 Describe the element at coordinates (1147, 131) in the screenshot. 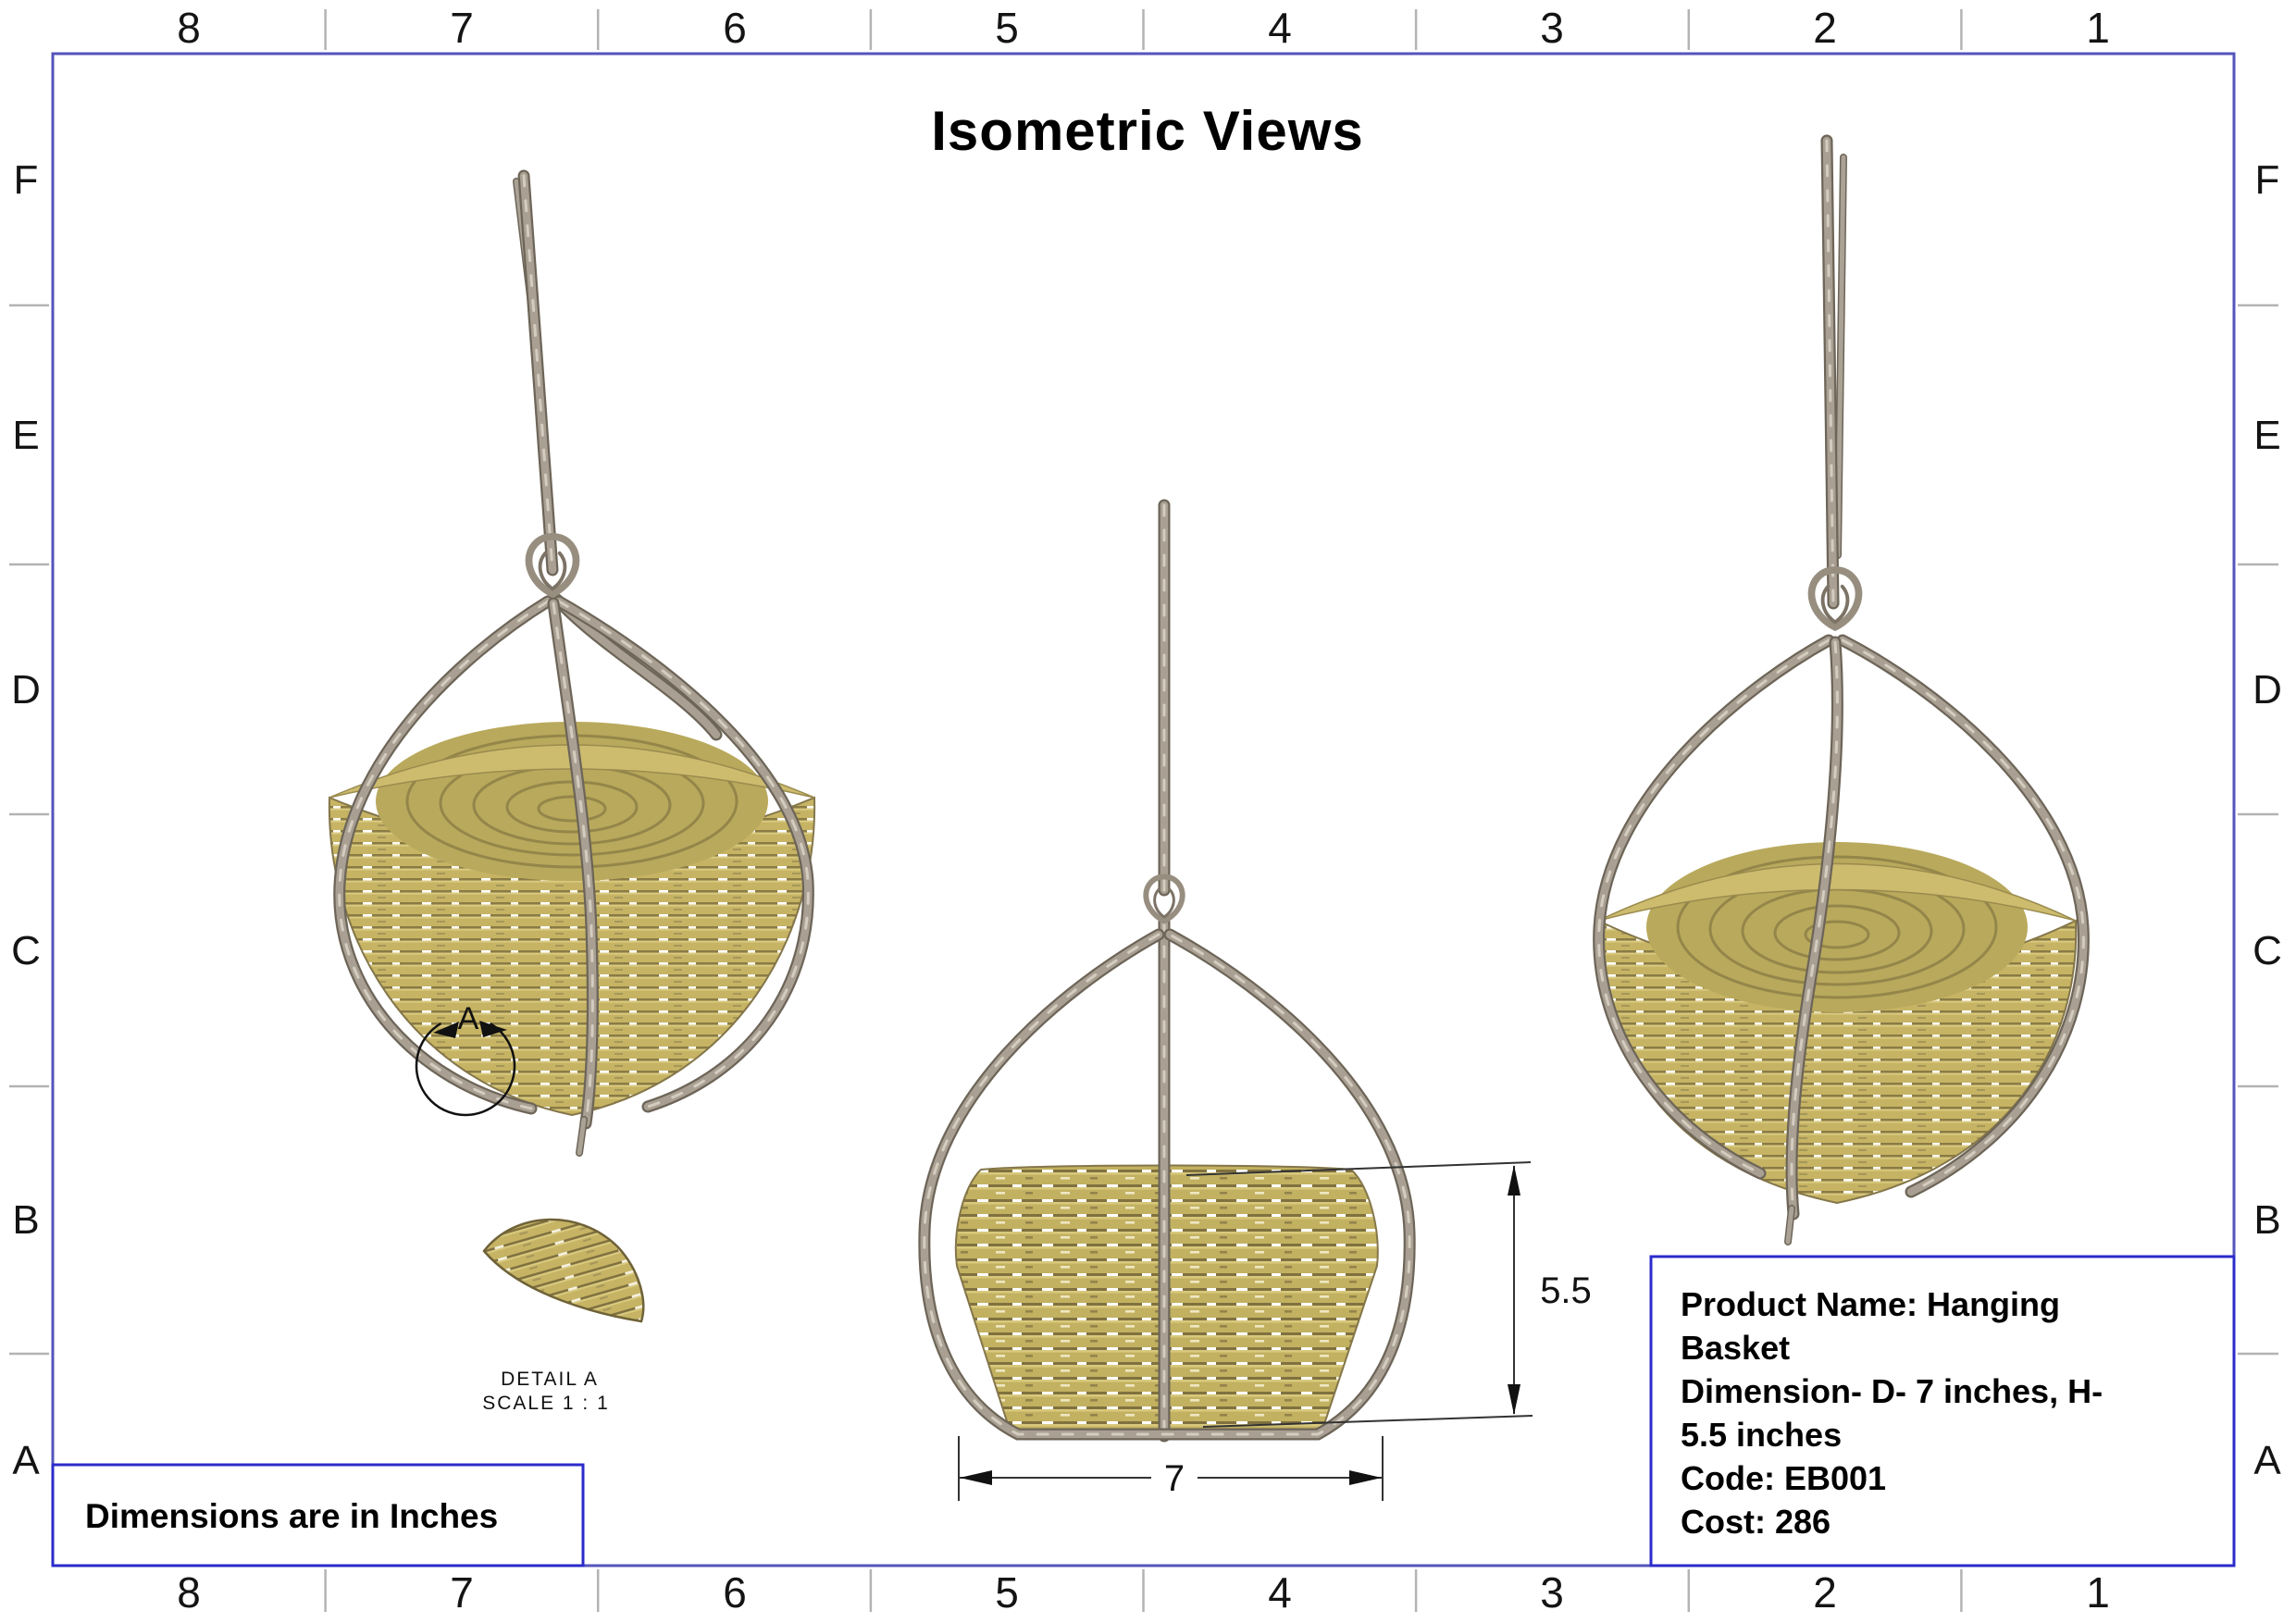

I see `page-title: Isometric Views` at that location.